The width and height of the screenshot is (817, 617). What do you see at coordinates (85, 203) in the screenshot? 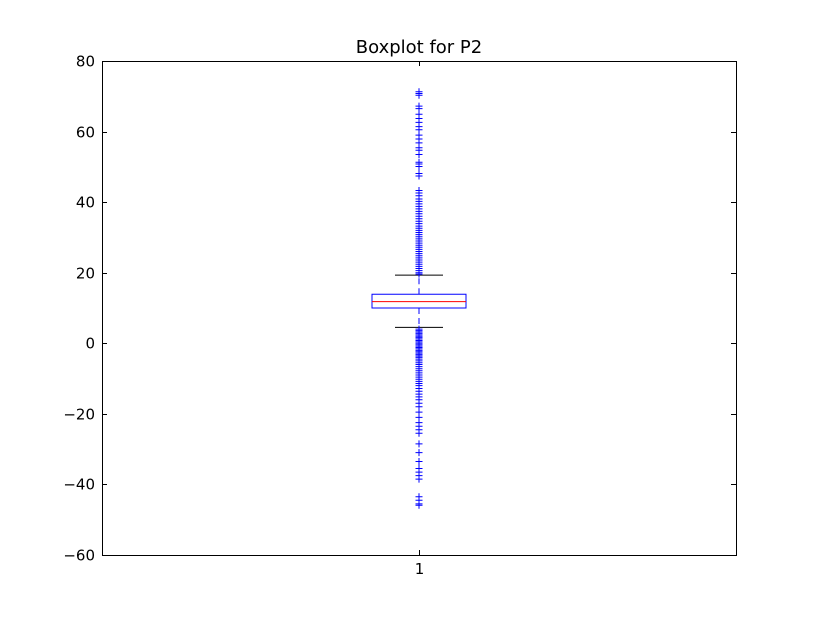
I see `y-tick-label: 40` at bounding box center [85, 203].